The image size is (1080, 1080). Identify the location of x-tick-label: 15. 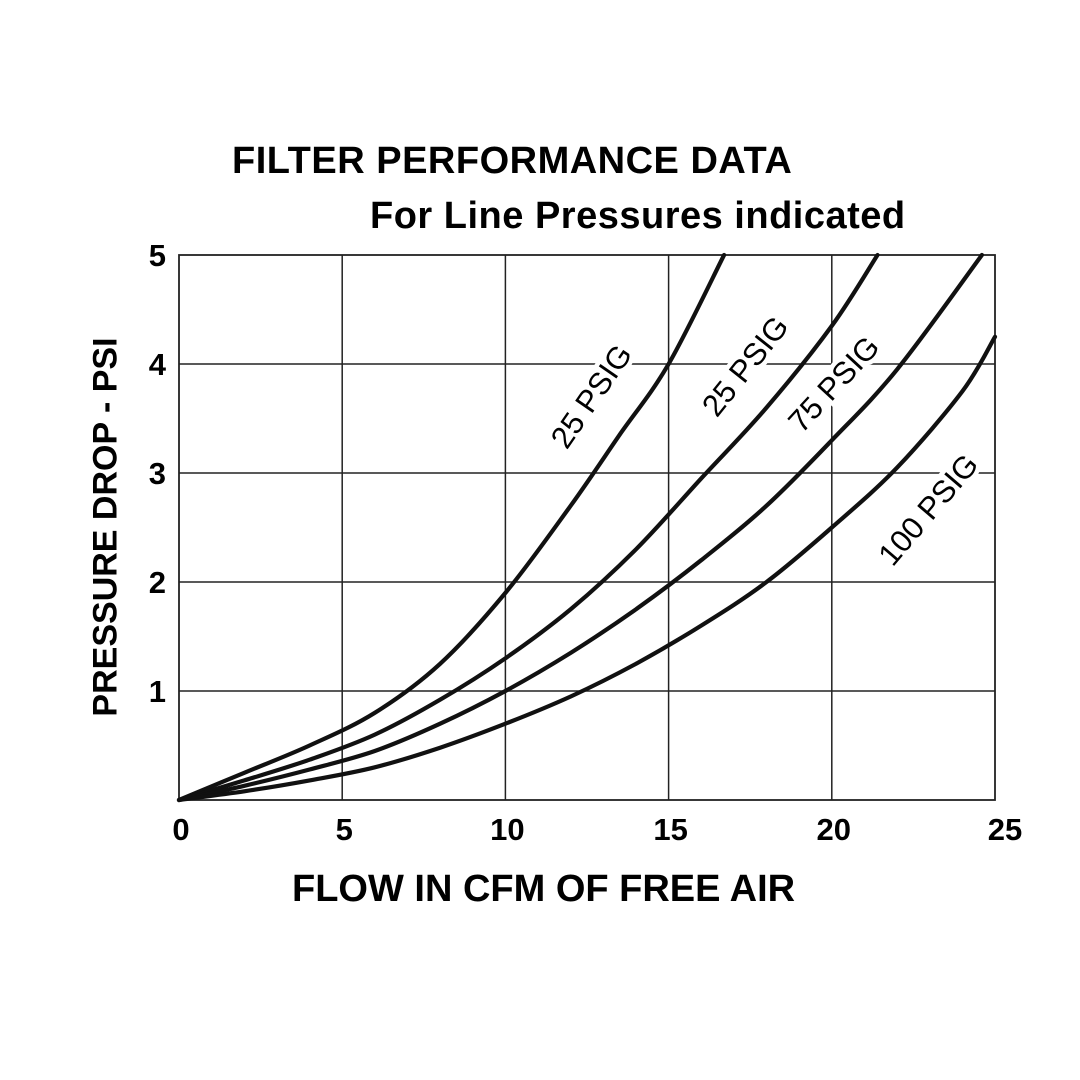
(670, 829).